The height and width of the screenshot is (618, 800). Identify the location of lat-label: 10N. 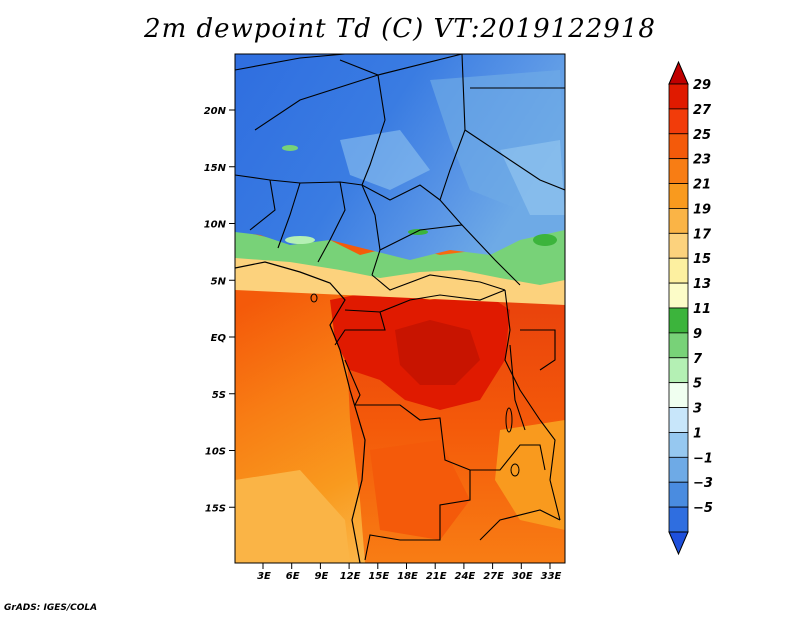
(215, 225).